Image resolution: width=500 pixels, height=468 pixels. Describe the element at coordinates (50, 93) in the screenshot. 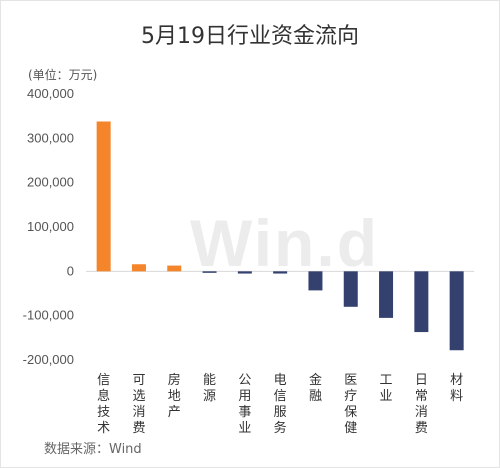

I see `y-tick-label: 400,000` at that location.